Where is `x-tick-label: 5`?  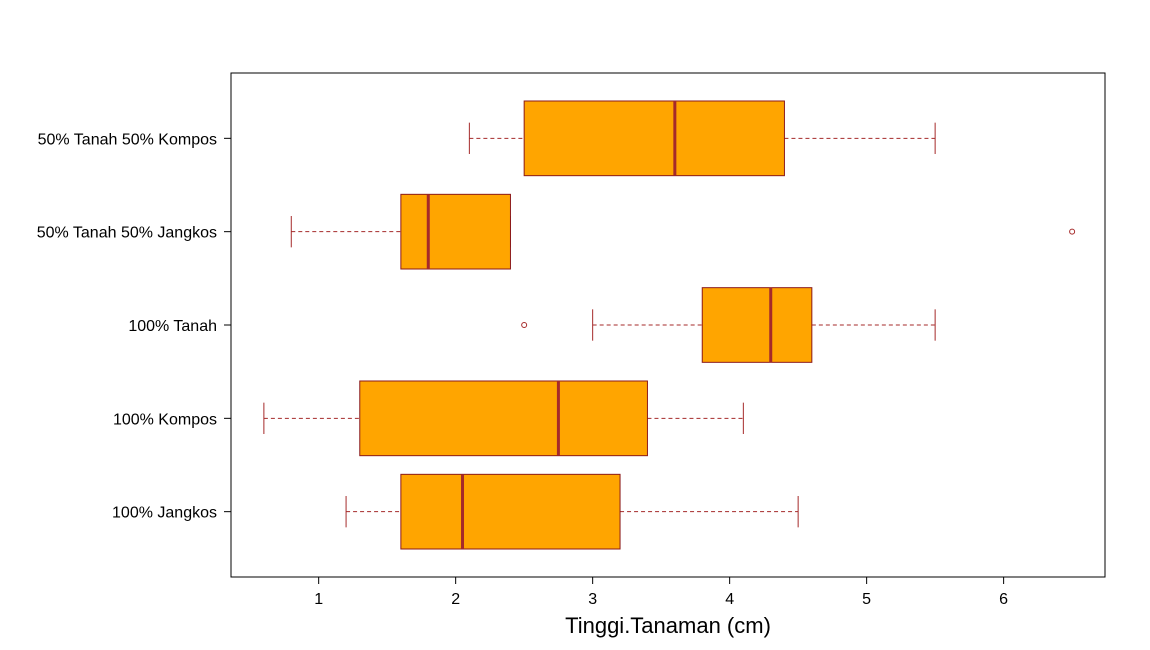 x-tick-label: 5 is located at coordinates (866, 599).